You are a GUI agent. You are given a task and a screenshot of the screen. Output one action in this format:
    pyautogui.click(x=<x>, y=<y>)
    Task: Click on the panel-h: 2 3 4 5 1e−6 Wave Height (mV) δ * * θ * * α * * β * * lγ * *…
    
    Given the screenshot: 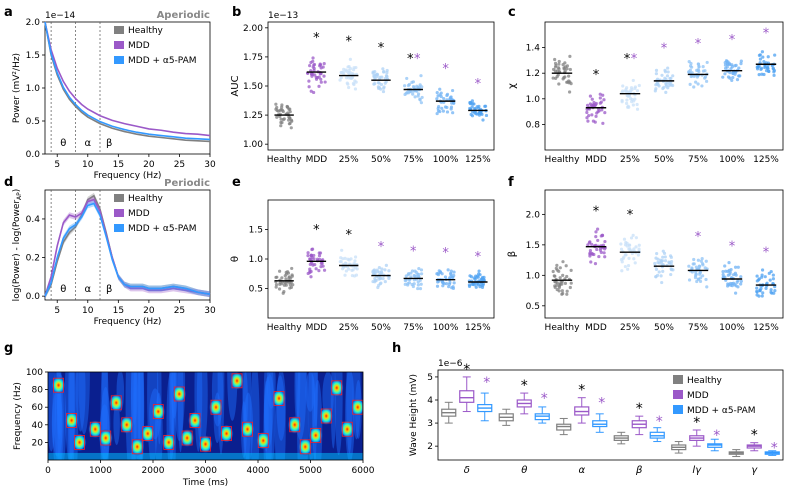 What is the action you would take?
    pyautogui.click(x=596, y=417)
    